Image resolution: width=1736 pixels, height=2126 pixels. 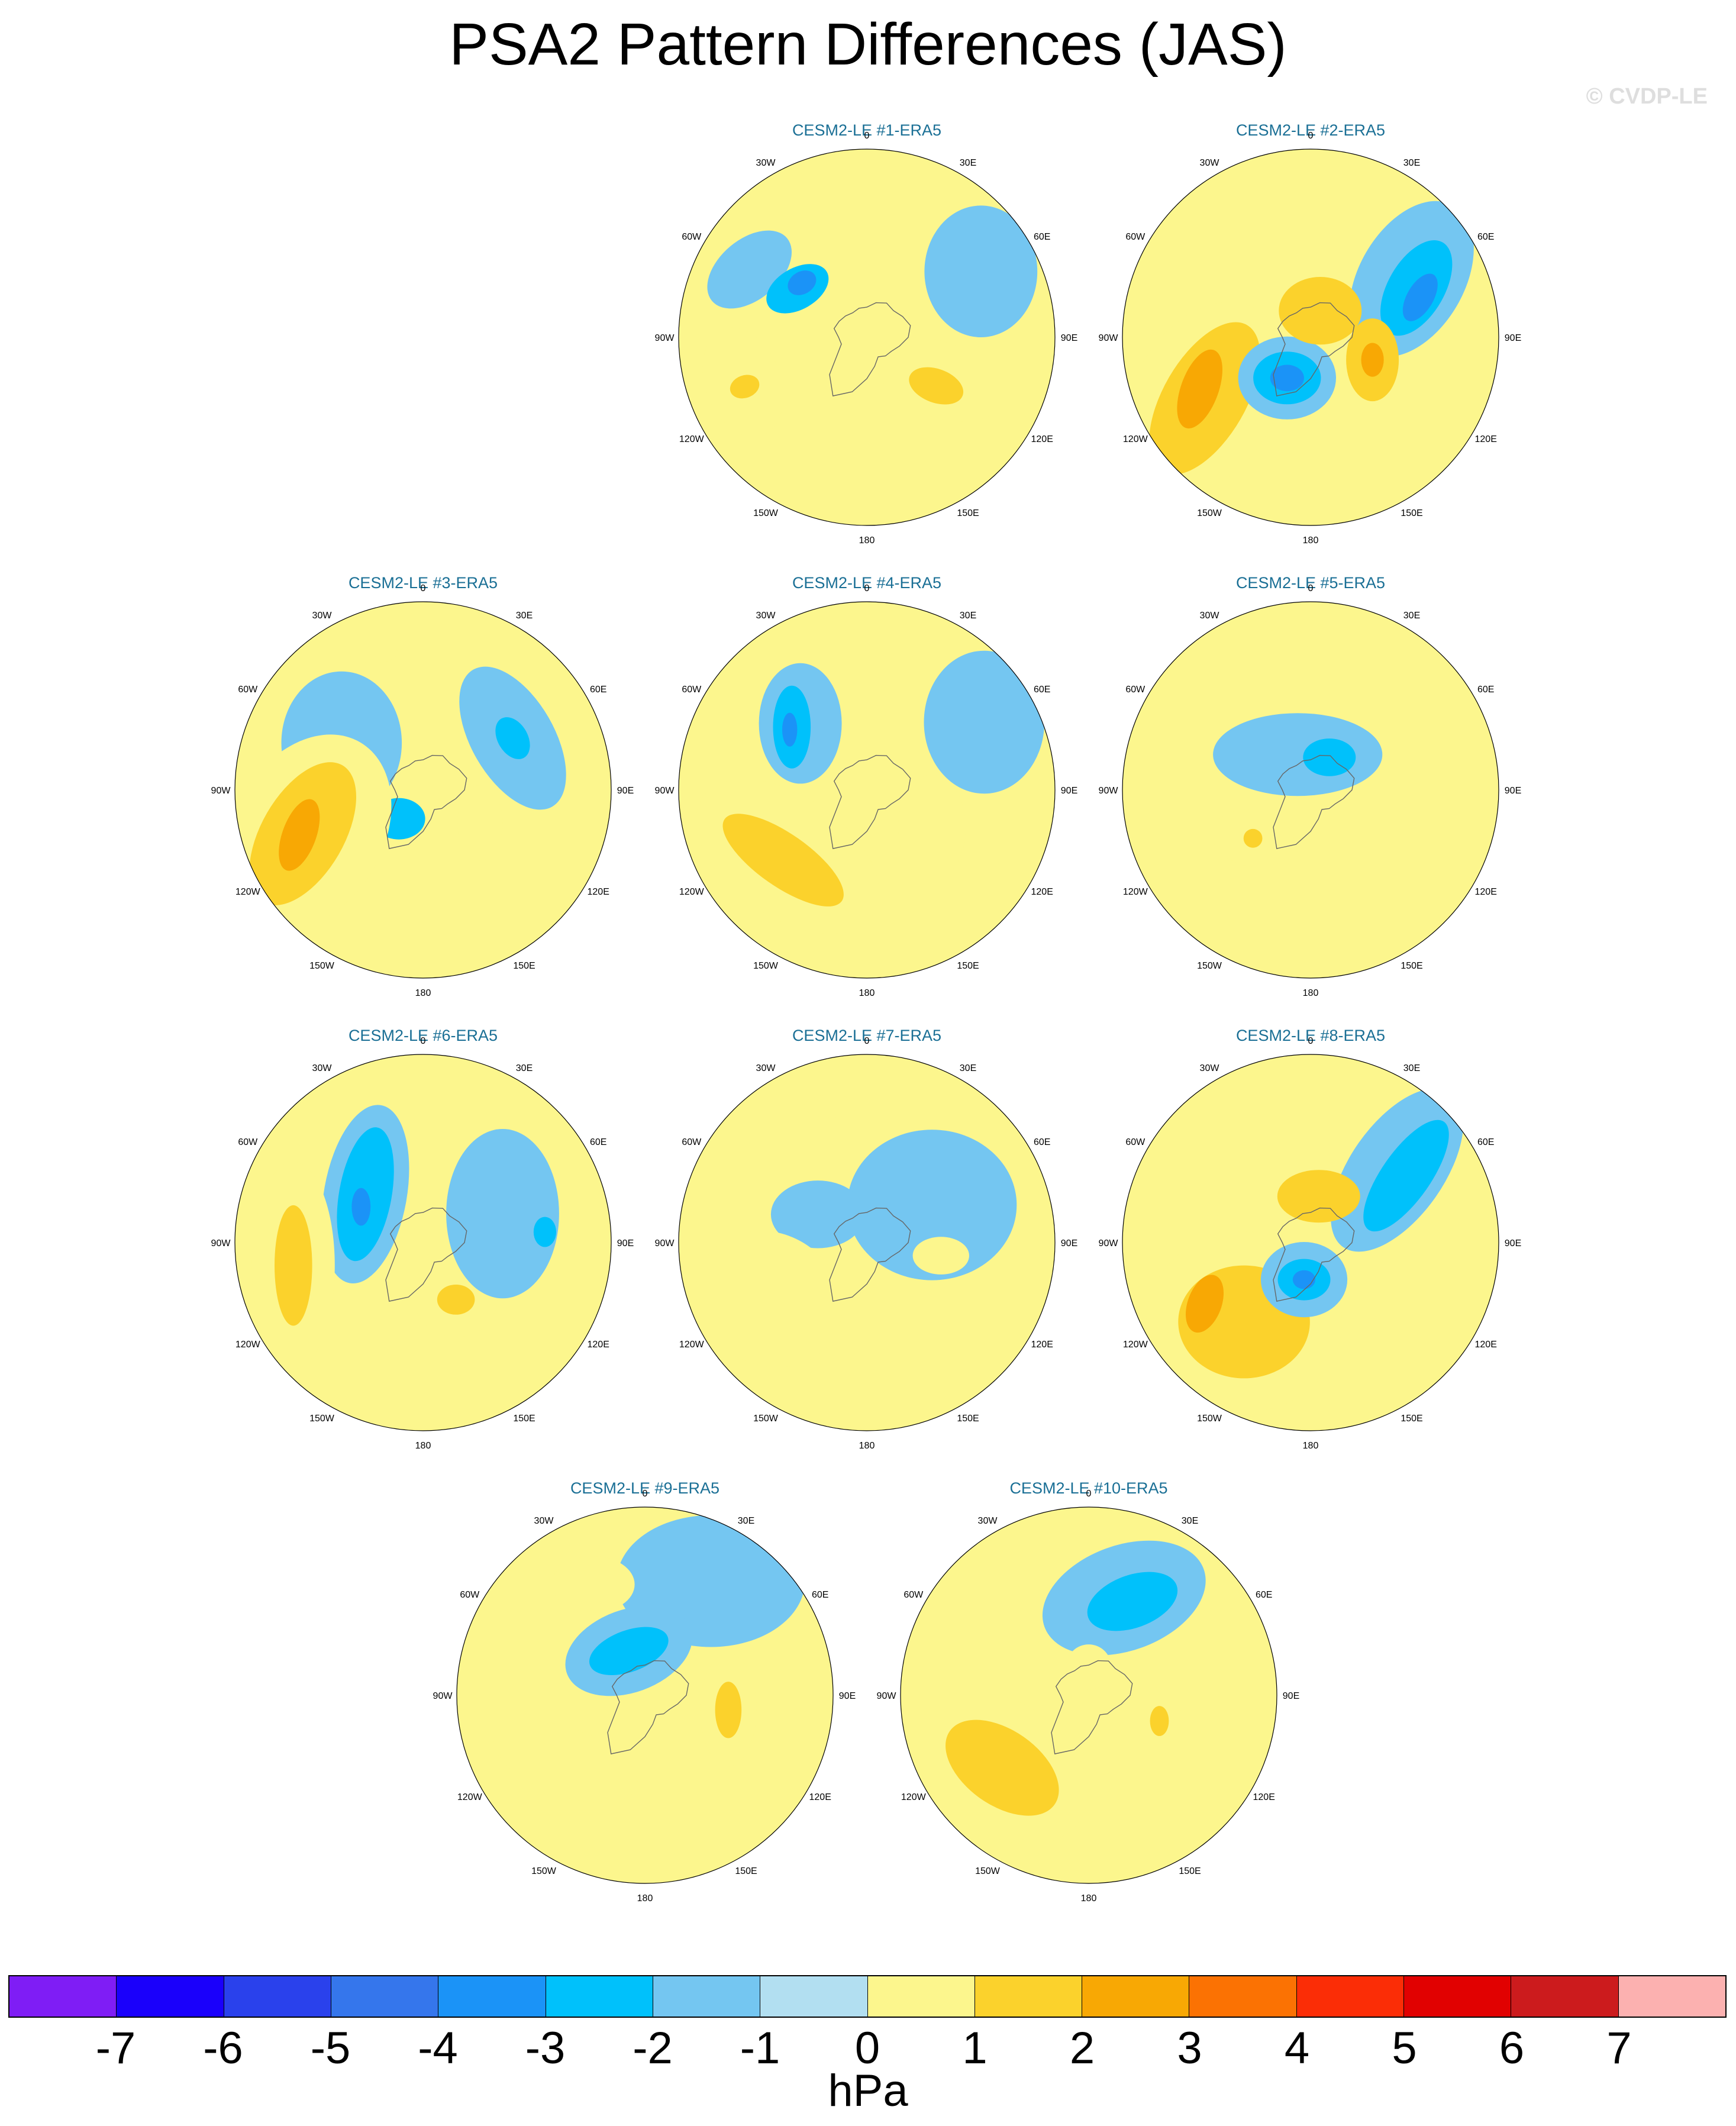 I want to click on anomaly-background, so click(x=1089, y=1695).